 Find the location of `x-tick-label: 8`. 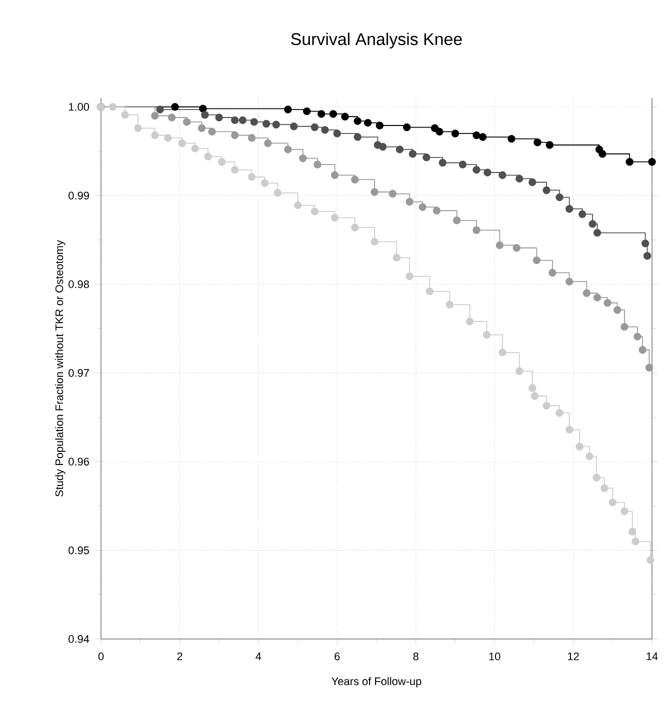

x-tick-label: 8 is located at coordinates (415, 656).